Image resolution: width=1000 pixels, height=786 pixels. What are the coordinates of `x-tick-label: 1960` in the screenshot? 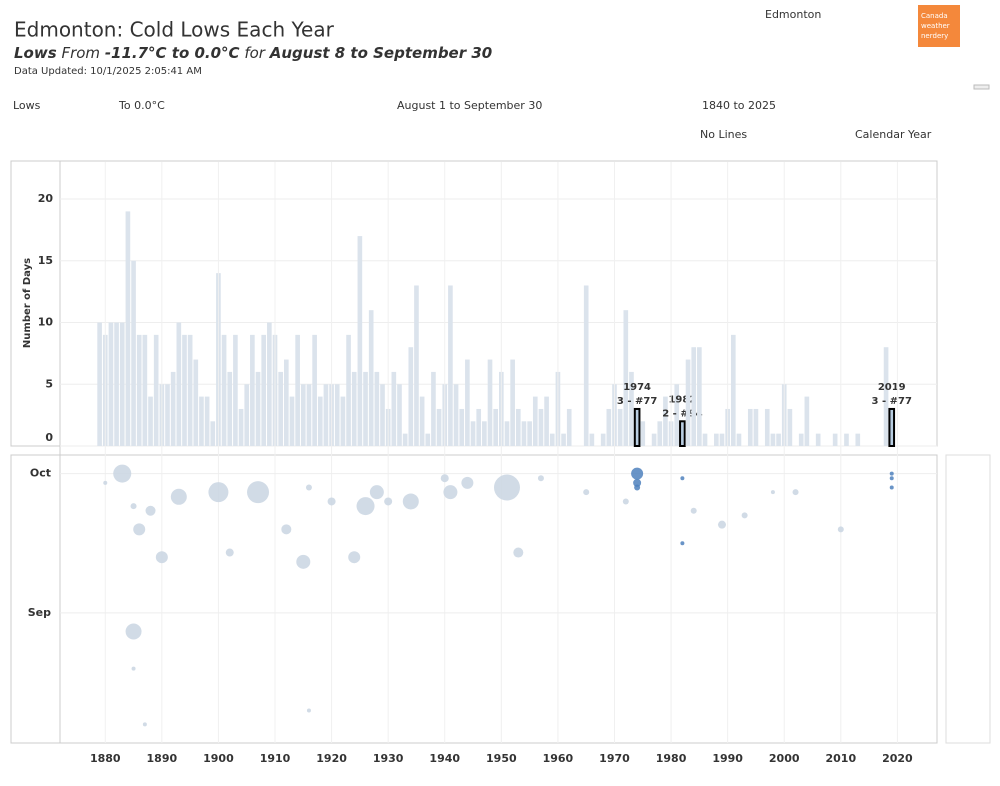 It's located at (558, 758).